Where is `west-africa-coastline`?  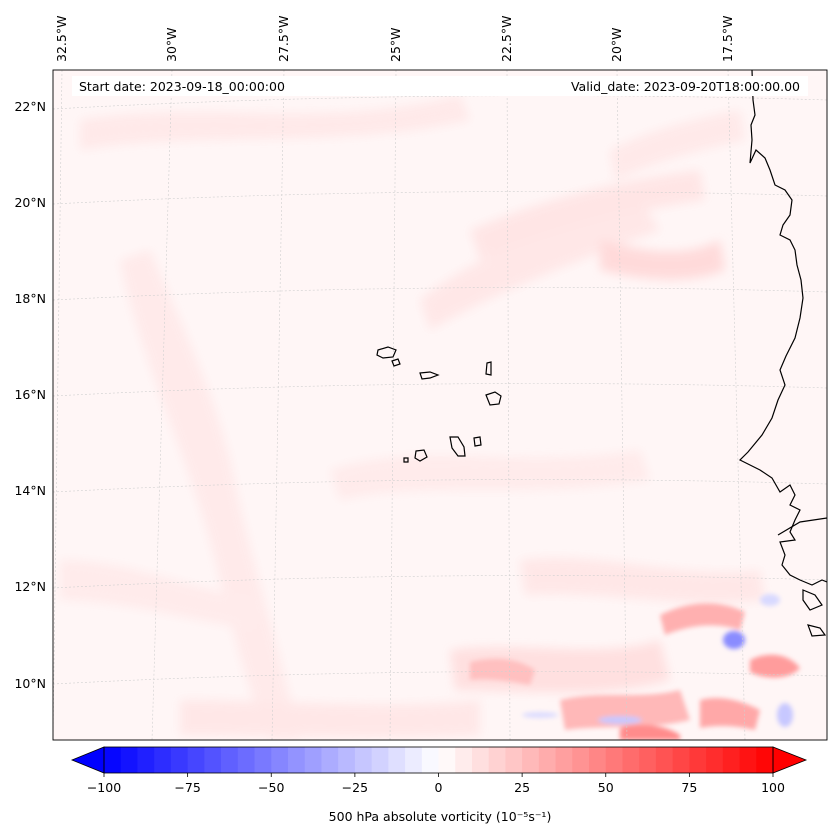
west-africa-coastline is located at coordinates (782, 328).